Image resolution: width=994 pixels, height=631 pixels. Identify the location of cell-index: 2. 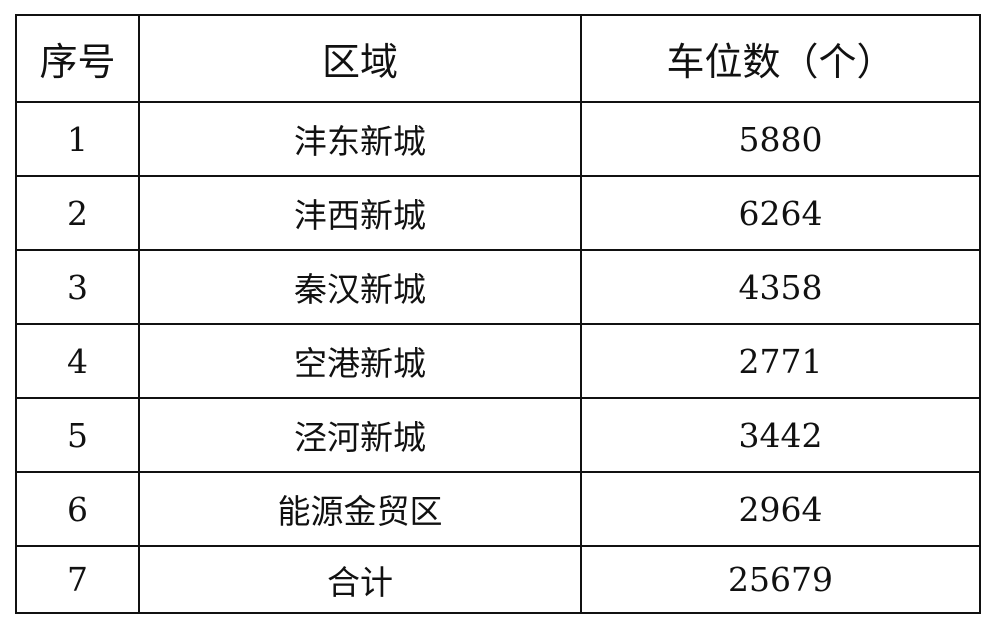
(77, 213).